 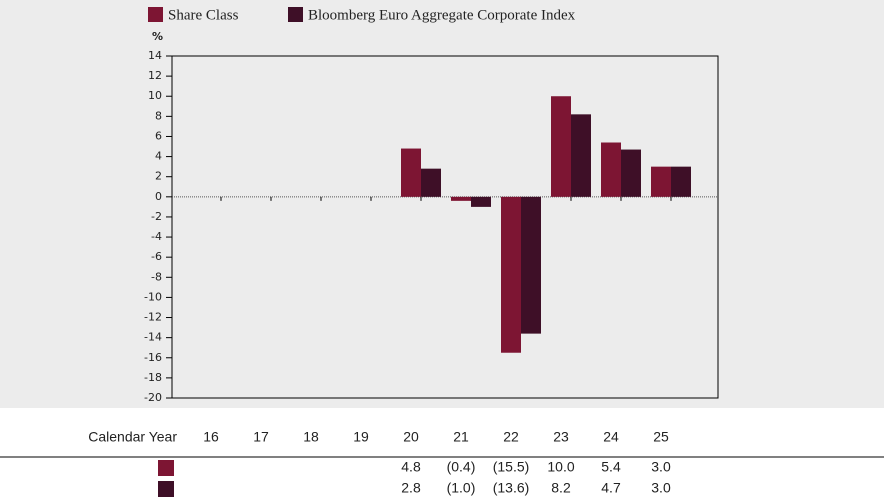 What do you see at coordinates (158, 176) in the screenshot?
I see `y-tick-label: 2` at bounding box center [158, 176].